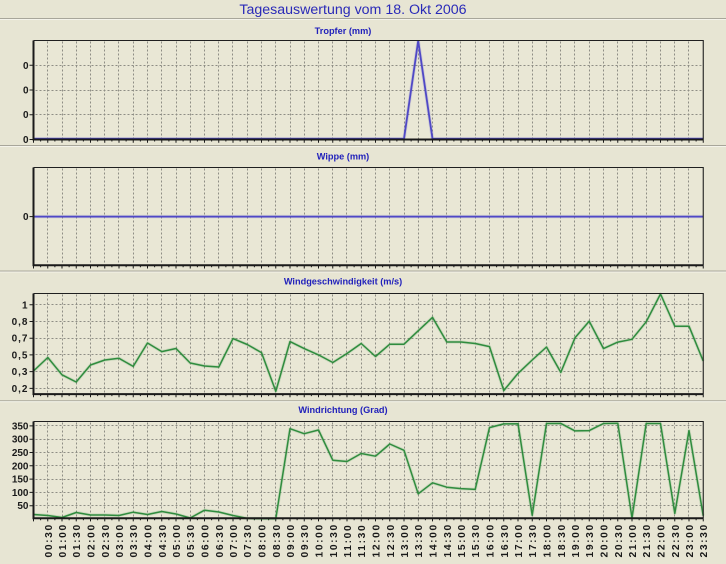  What do you see at coordinates (92, 540) in the screenshot?
I see `svg-text: 02:00` at bounding box center [92, 540].